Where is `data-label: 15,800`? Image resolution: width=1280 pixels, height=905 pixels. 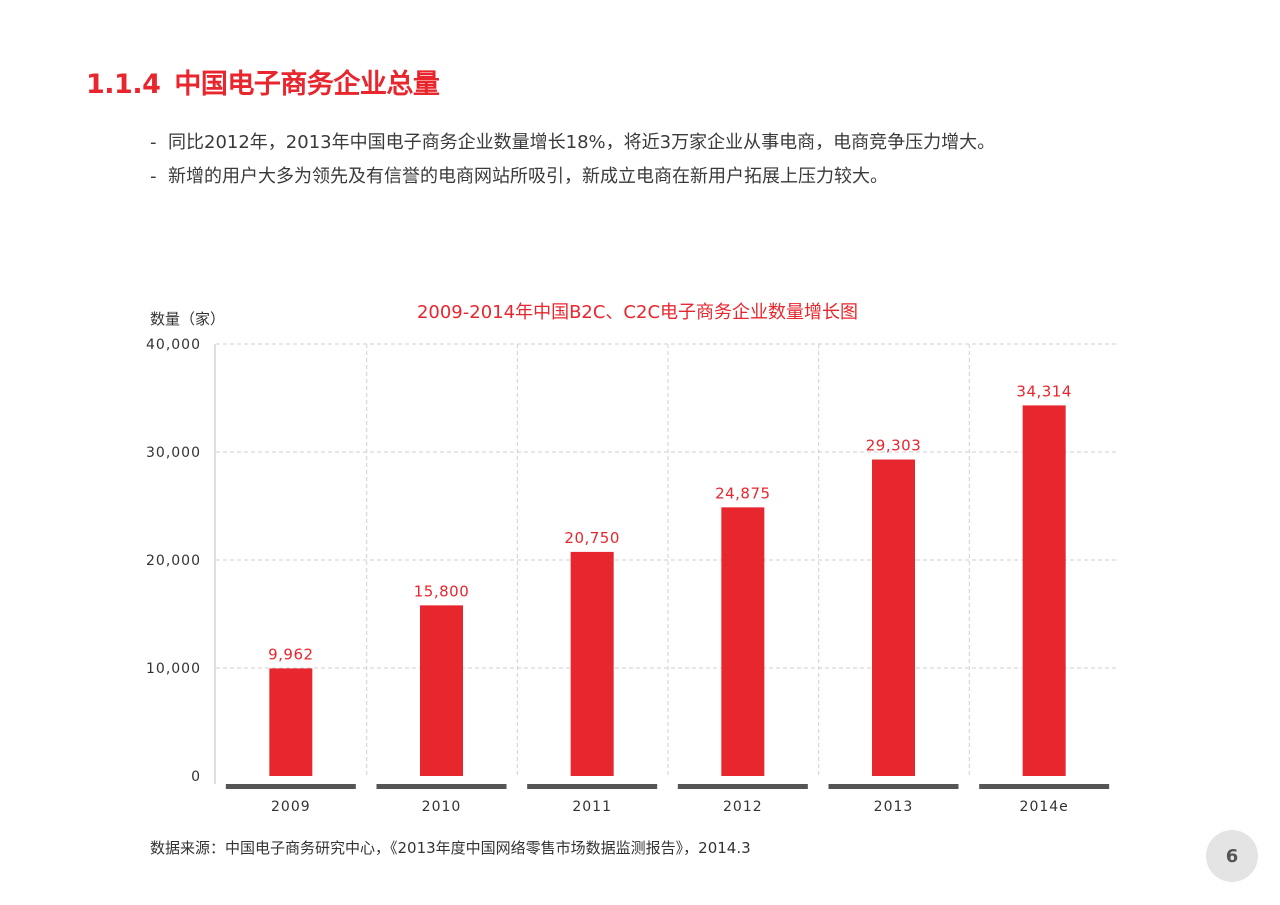 data-label: 15,800 is located at coordinates (442, 591).